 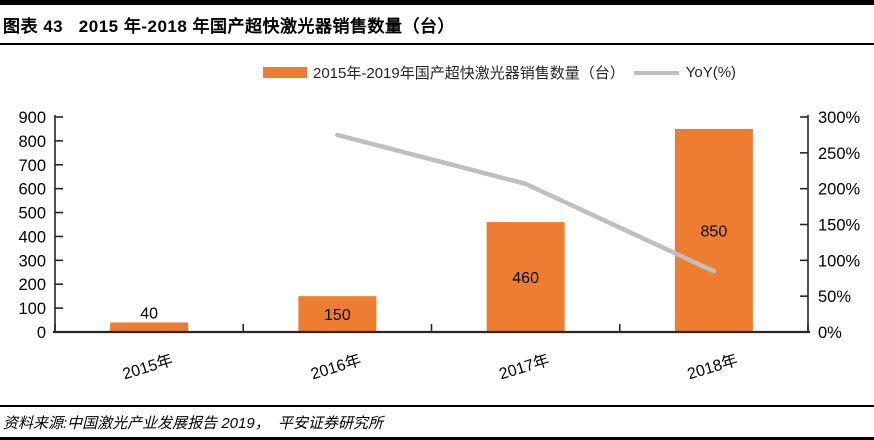 What do you see at coordinates (32, 309) in the screenshot?
I see `left-axis-tick-label: 100` at bounding box center [32, 309].